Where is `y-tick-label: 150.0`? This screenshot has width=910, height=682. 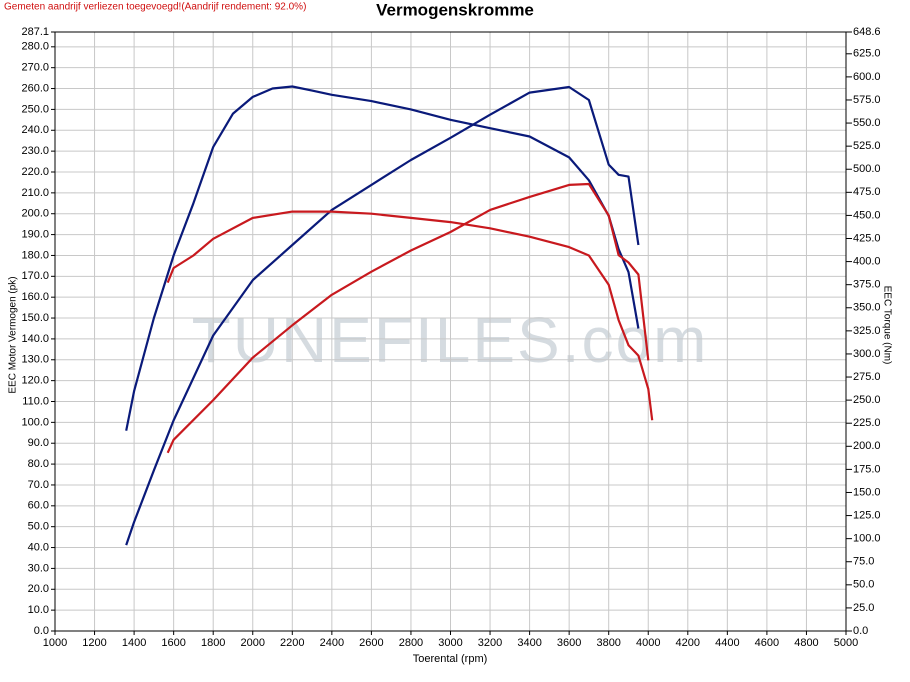 y-tick-label: 150.0 is located at coordinates (35, 318).